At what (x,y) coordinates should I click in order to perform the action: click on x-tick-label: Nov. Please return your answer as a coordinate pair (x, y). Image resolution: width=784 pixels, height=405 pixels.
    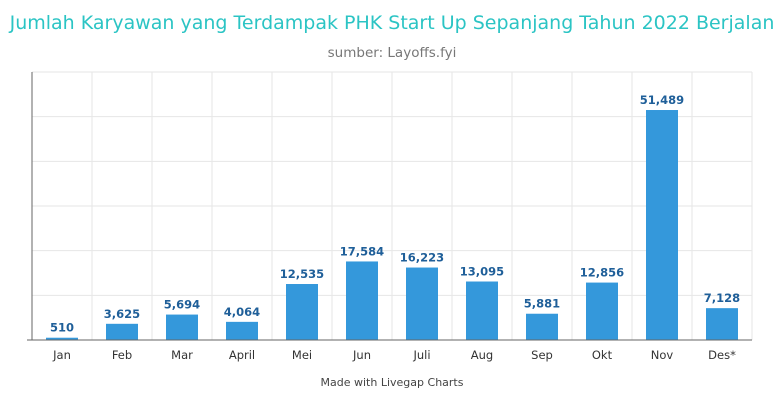
    Looking at the image, I should click on (662, 355).